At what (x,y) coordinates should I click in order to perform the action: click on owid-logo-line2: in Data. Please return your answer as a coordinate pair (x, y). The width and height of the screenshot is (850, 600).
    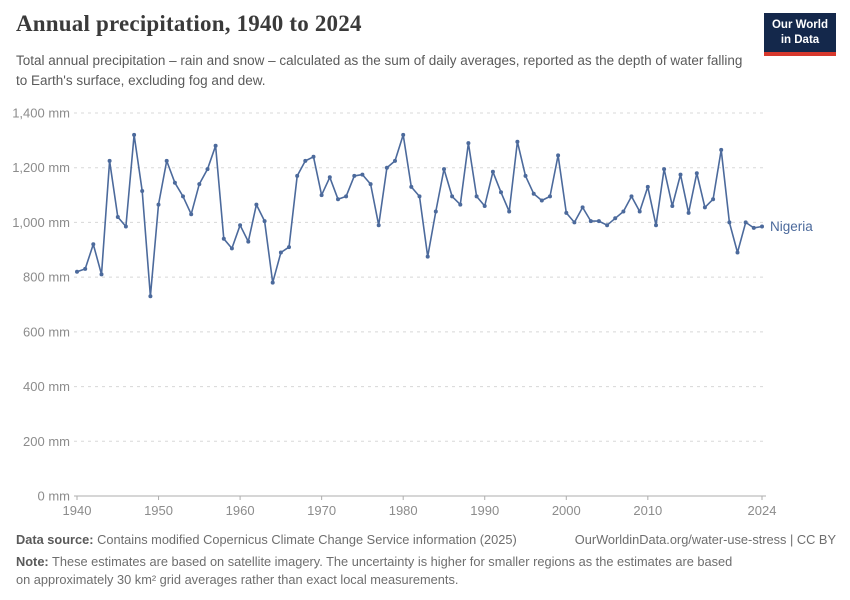
    Looking at the image, I should click on (800, 39).